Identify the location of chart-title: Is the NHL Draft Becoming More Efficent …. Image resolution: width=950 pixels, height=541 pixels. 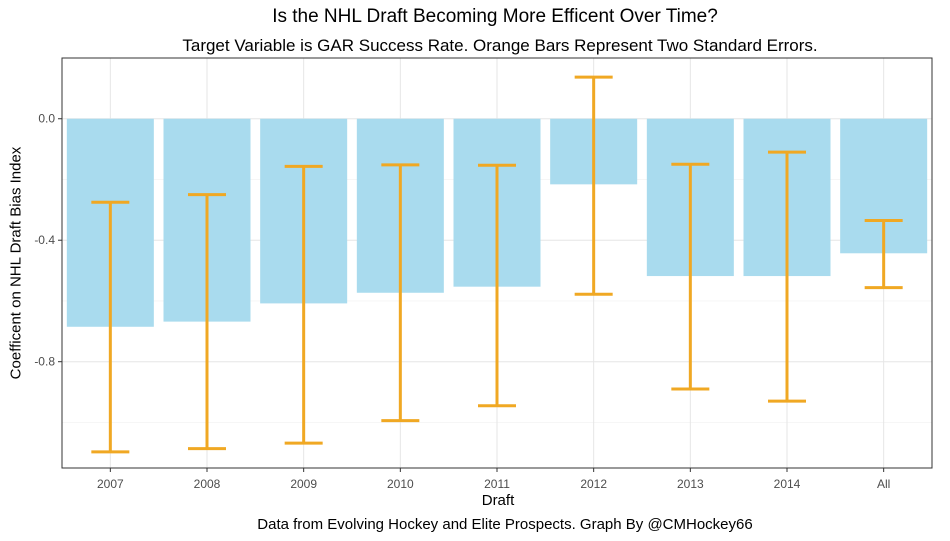
(495, 16).